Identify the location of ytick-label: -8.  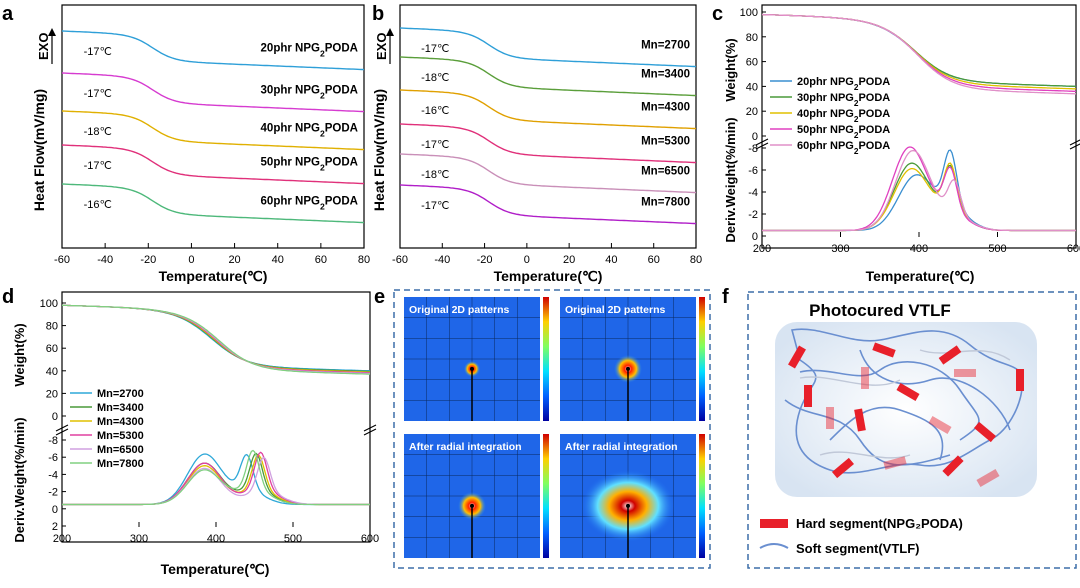
(53, 441).